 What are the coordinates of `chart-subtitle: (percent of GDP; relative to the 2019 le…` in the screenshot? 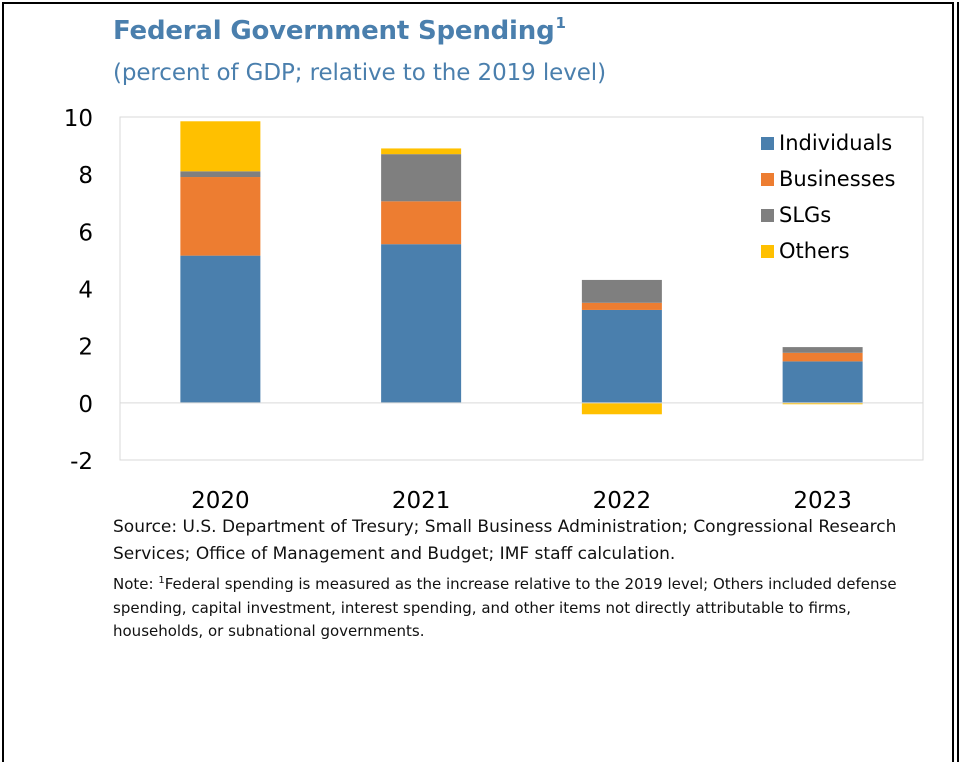 It's located at (359, 73).